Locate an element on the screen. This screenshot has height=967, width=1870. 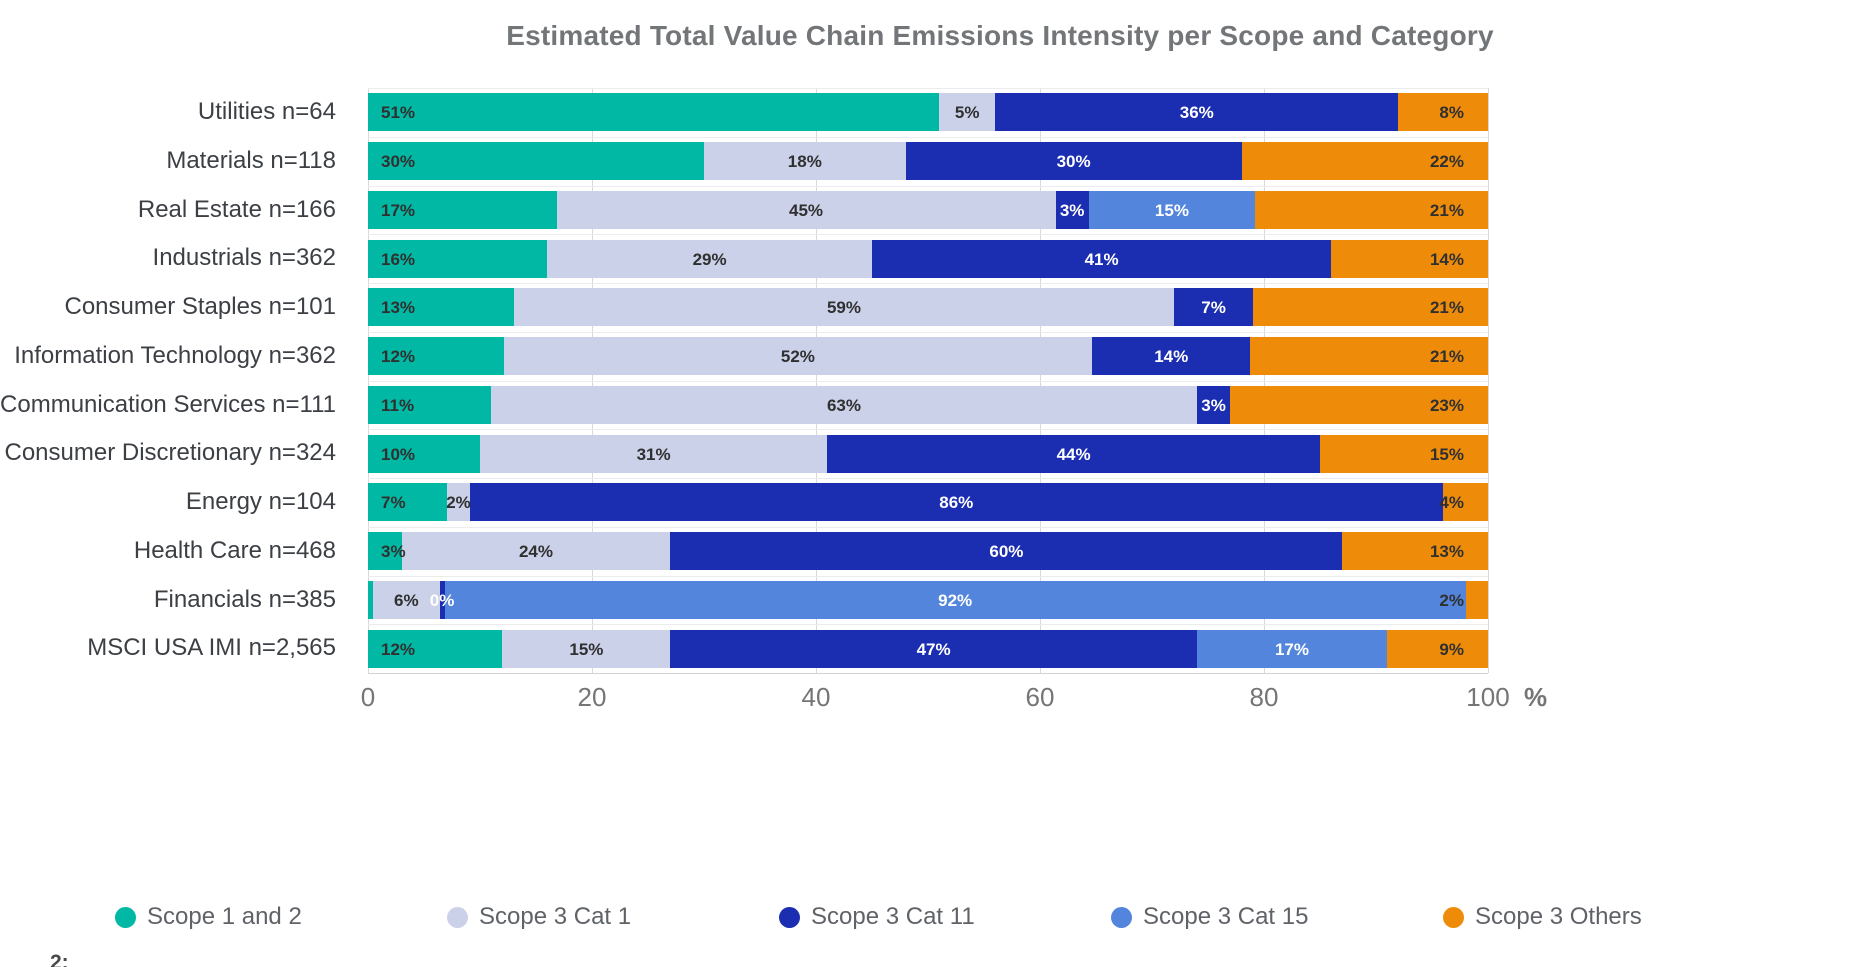
legend-item-cat15: Scope 3 Cat 15 is located at coordinates (1277, 917).